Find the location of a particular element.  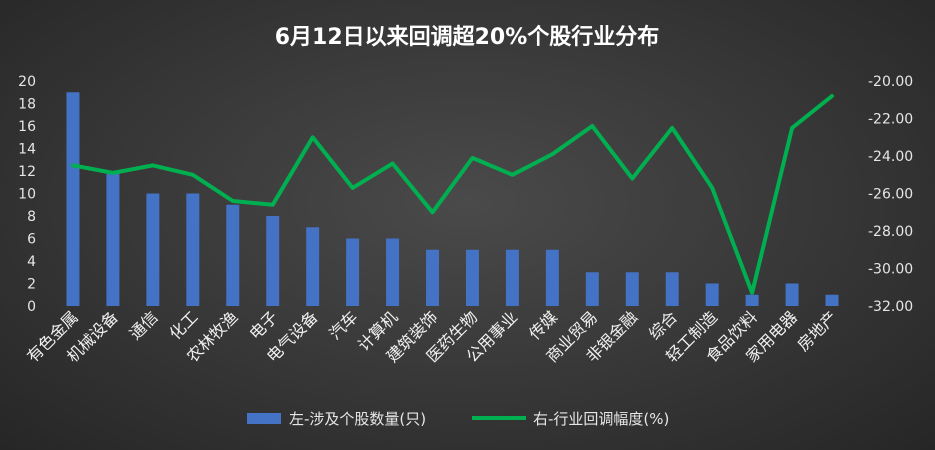

left-tick-label: 14 is located at coordinates (27, 150).